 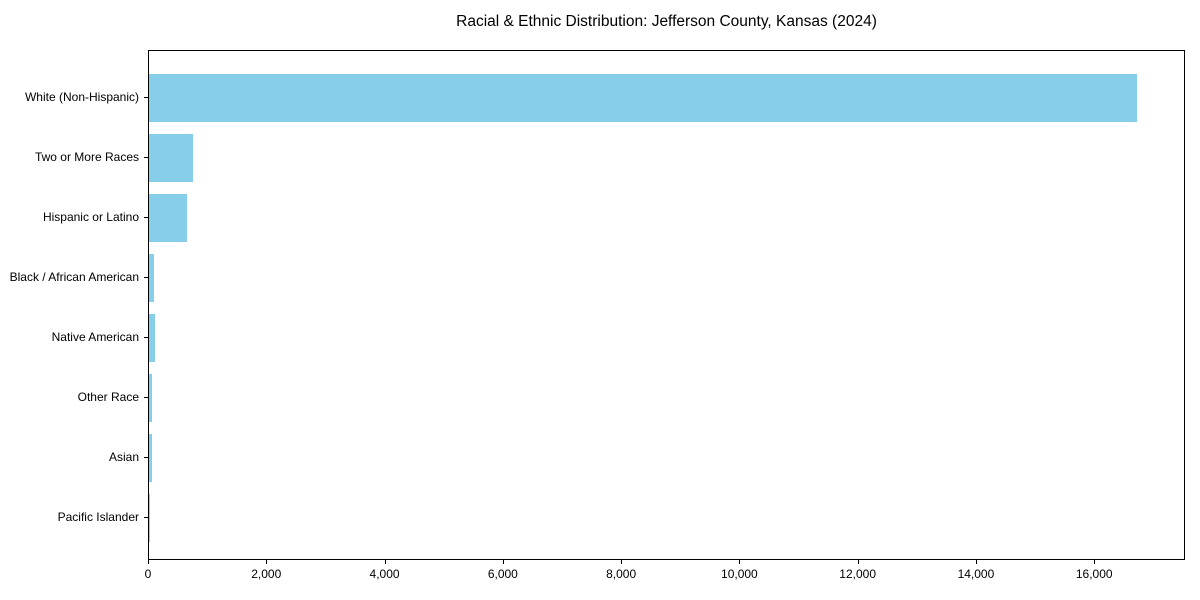 I want to click on bar-white-non-hispanic, so click(x=643, y=98).